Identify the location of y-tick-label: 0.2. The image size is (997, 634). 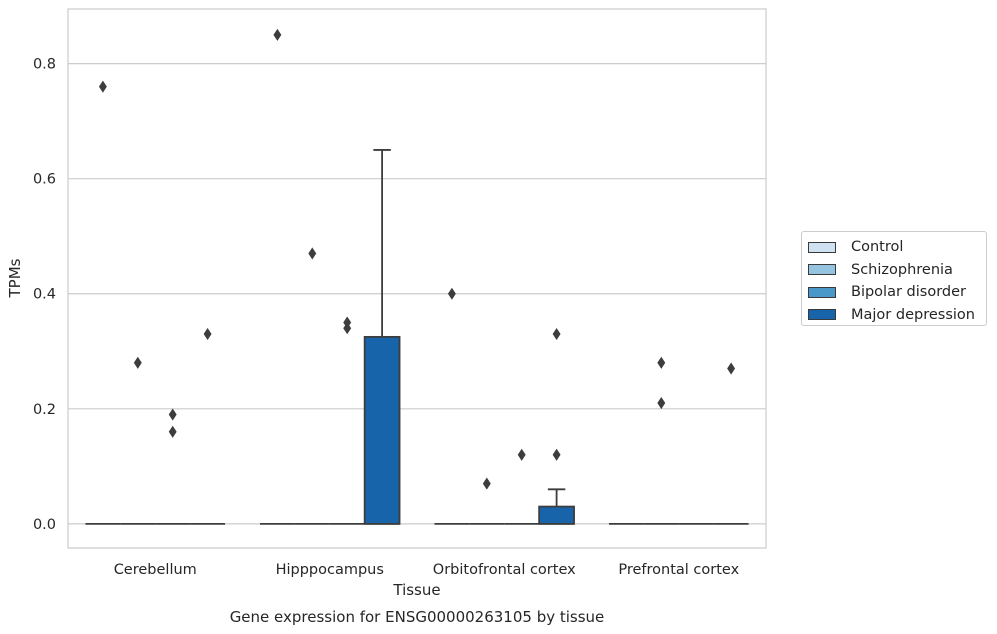
(44, 410).